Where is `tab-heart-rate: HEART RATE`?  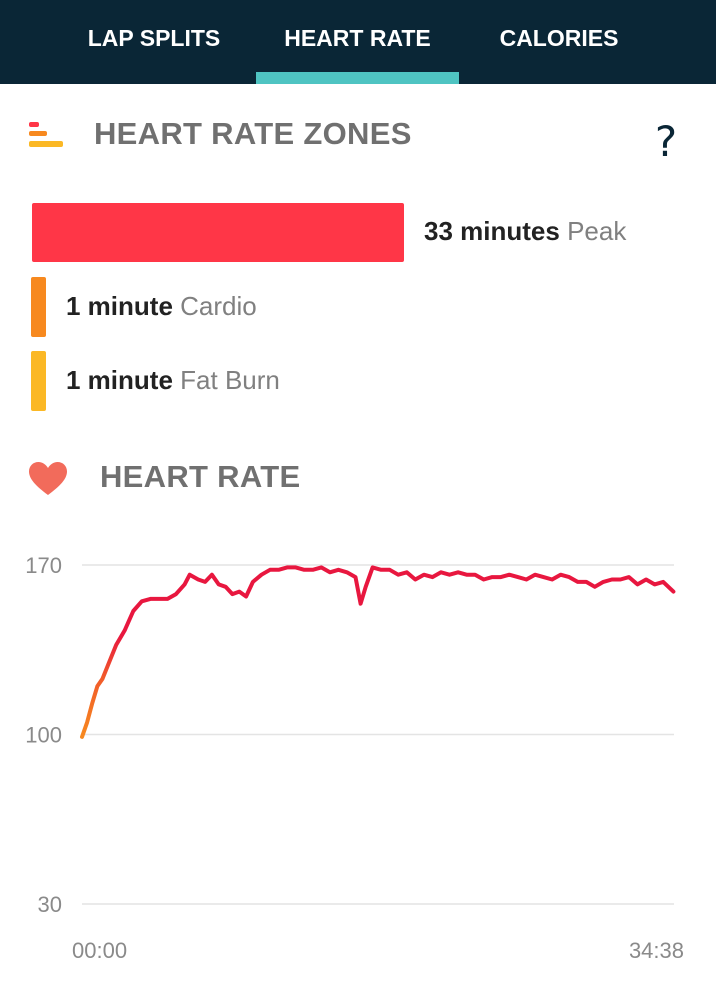 tab-heart-rate: HEART RATE is located at coordinates (357, 37).